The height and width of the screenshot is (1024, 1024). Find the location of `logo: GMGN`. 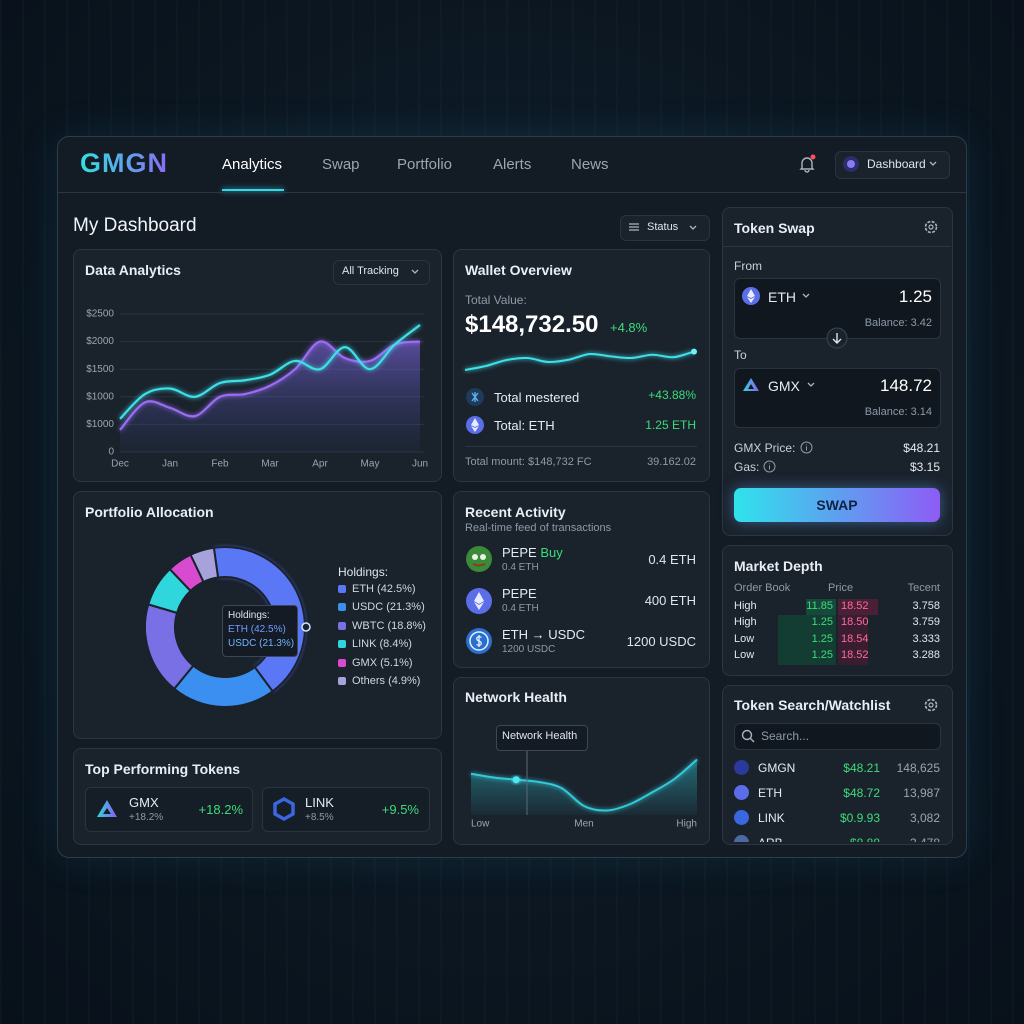

logo: GMGN is located at coordinates (124, 163).